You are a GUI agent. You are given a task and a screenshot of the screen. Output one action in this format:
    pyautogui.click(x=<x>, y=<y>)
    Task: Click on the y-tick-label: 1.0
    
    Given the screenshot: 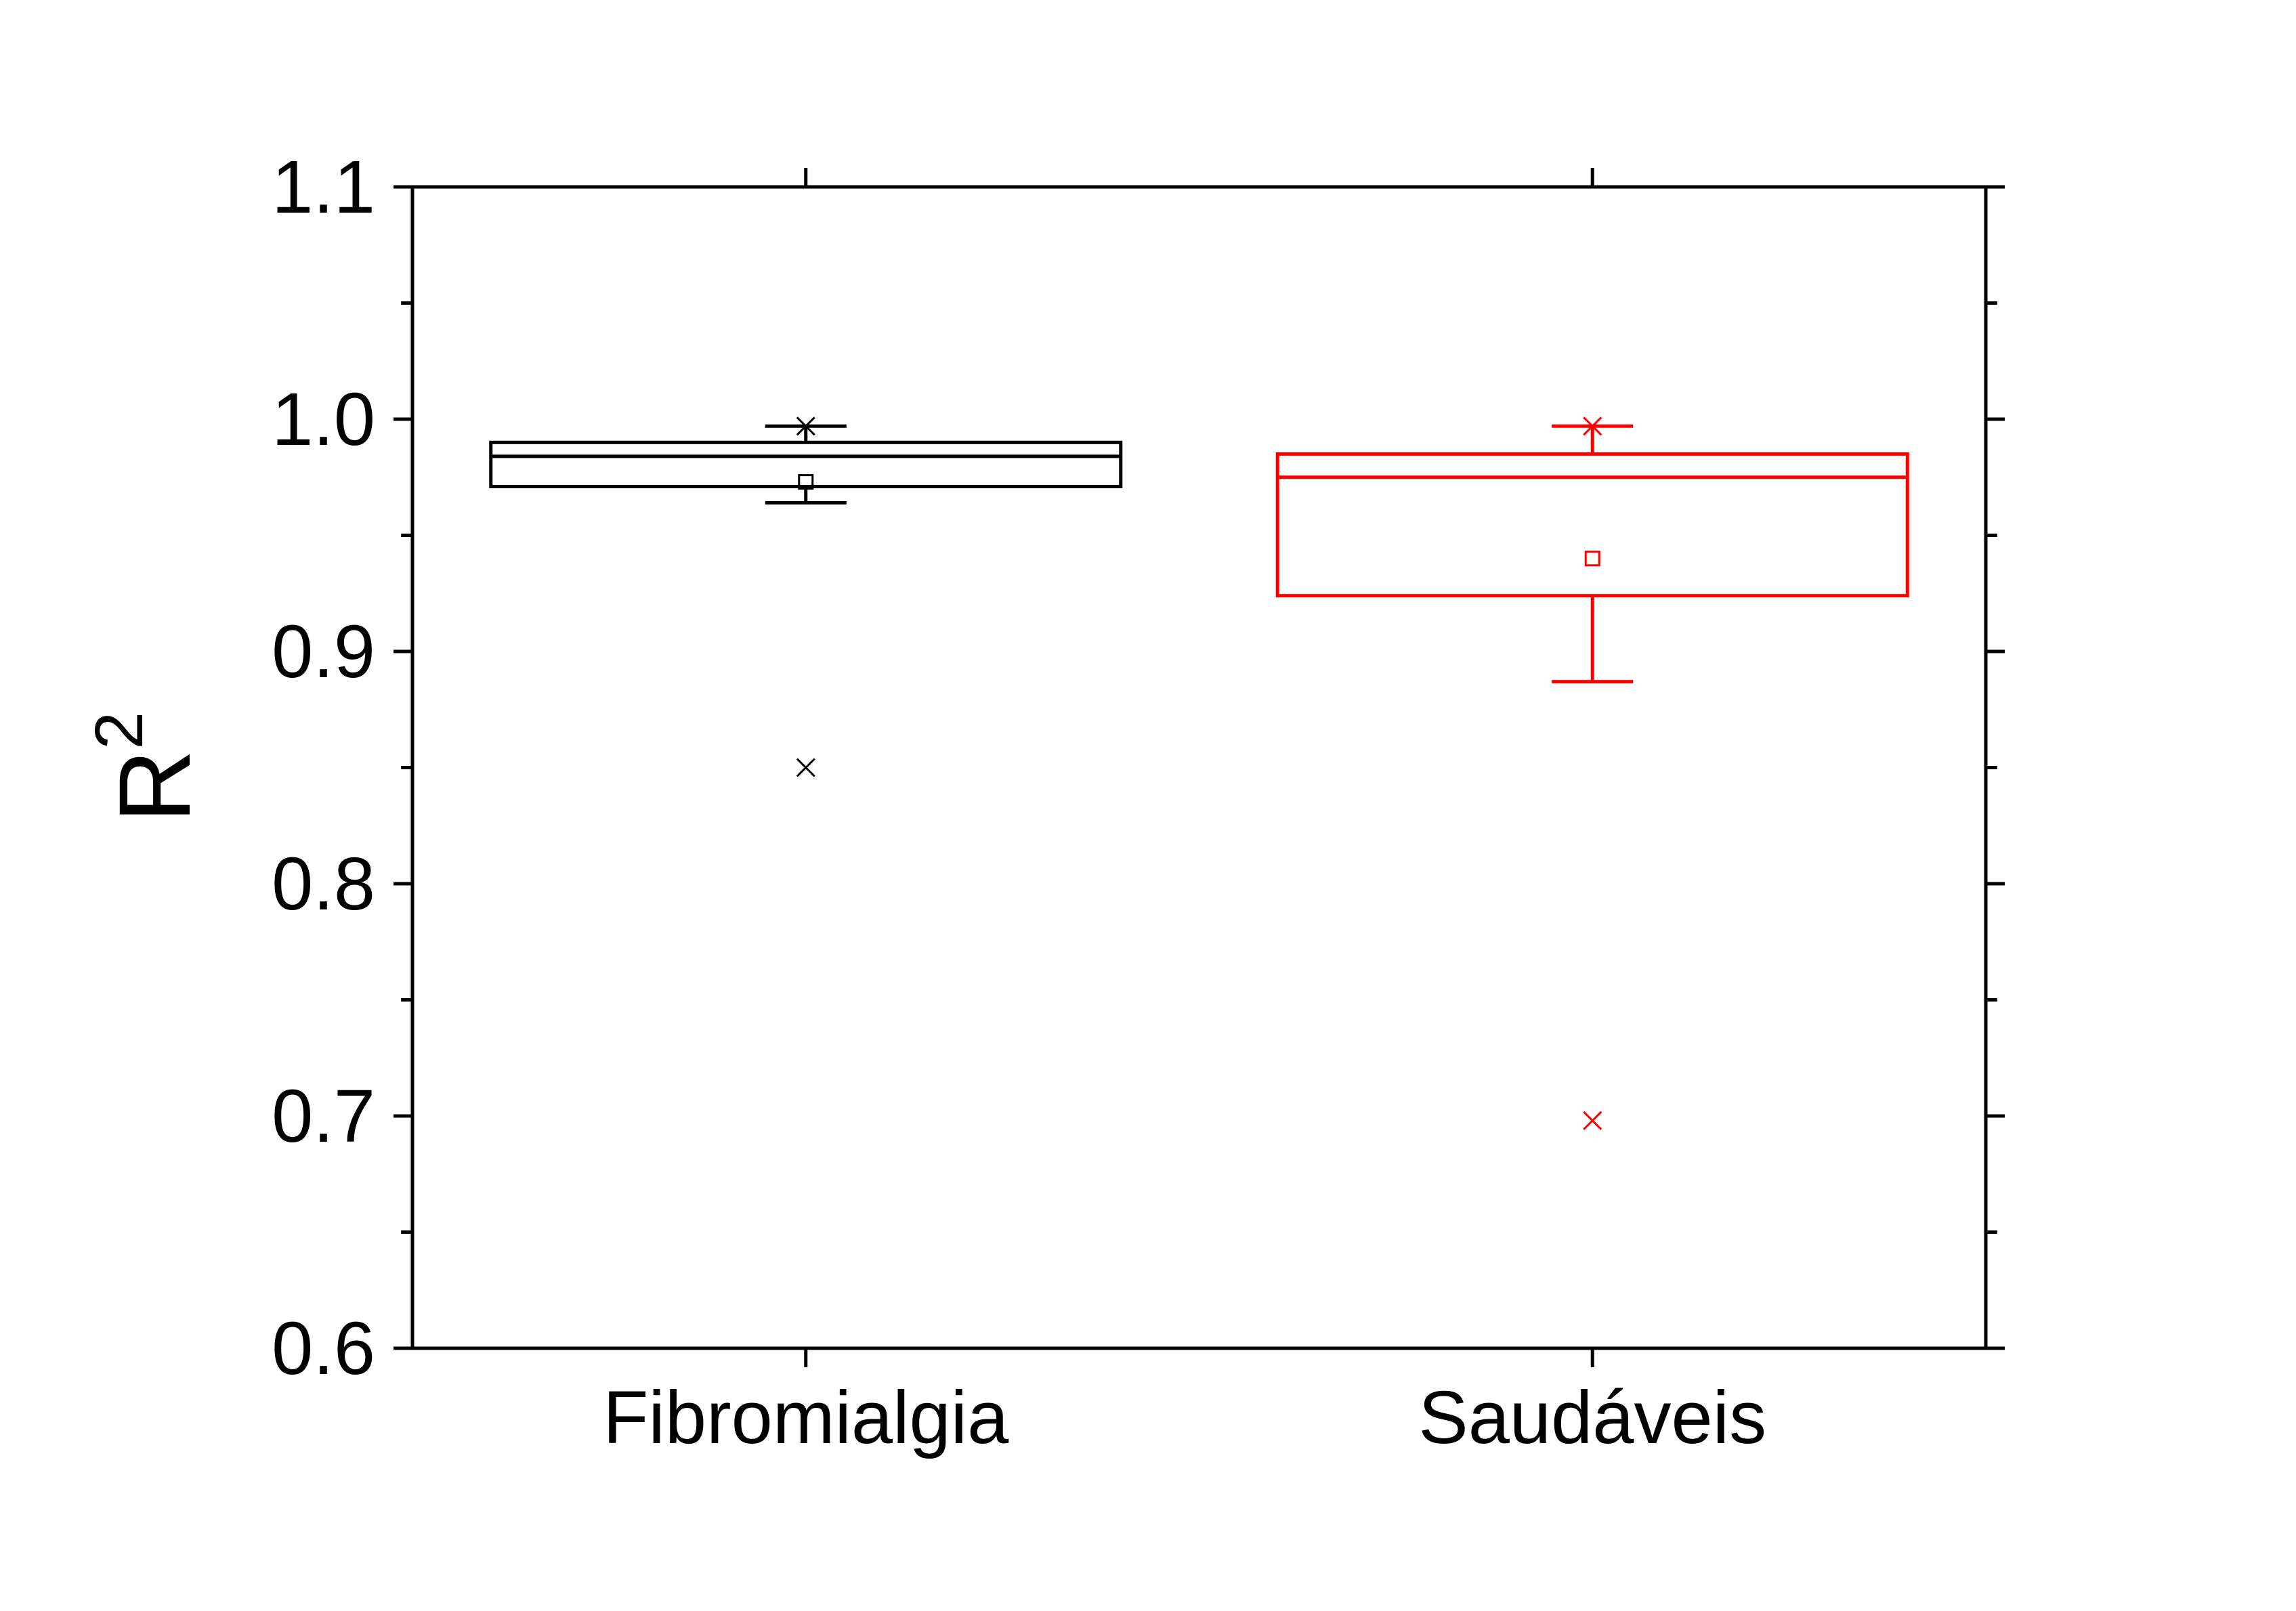 What is the action you would take?
    pyautogui.click(x=323, y=419)
    